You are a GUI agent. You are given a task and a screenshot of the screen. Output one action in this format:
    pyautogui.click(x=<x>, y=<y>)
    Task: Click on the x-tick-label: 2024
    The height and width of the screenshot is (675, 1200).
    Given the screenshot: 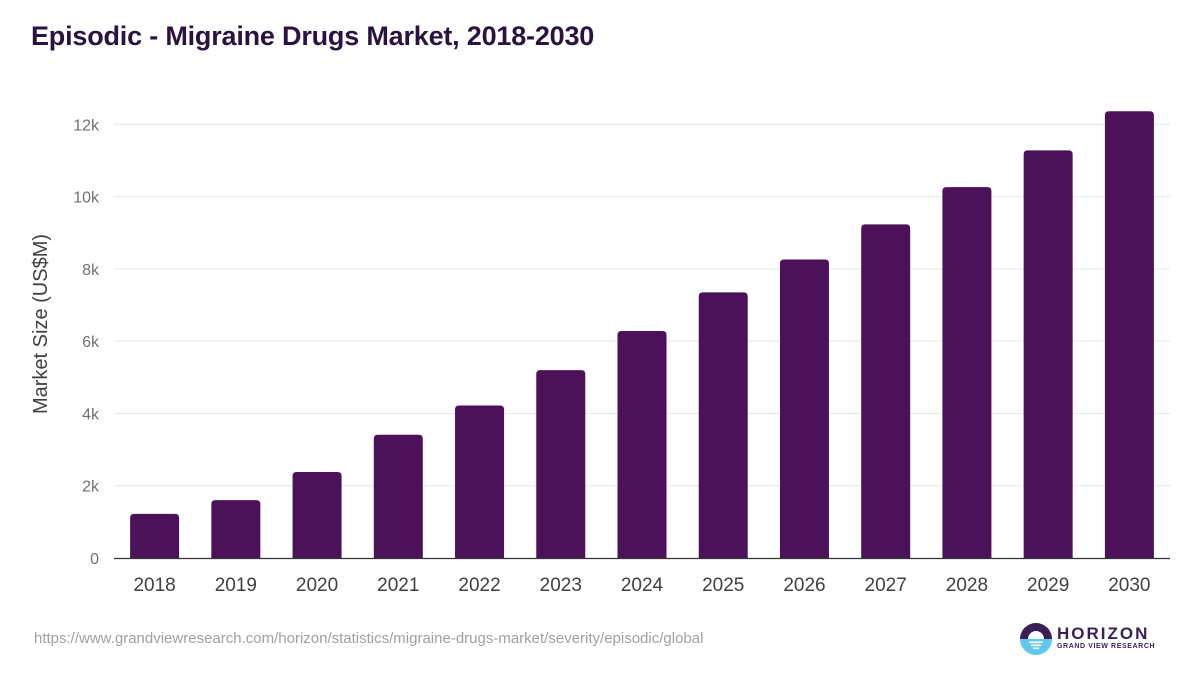 What is the action you would take?
    pyautogui.click(x=642, y=585)
    